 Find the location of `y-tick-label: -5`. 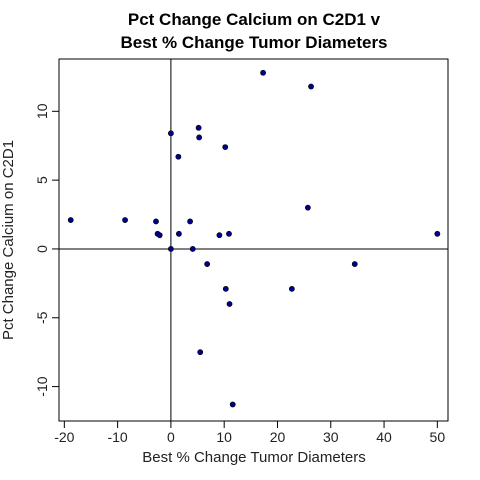

y-tick-label: -5 is located at coordinates (42, 317).